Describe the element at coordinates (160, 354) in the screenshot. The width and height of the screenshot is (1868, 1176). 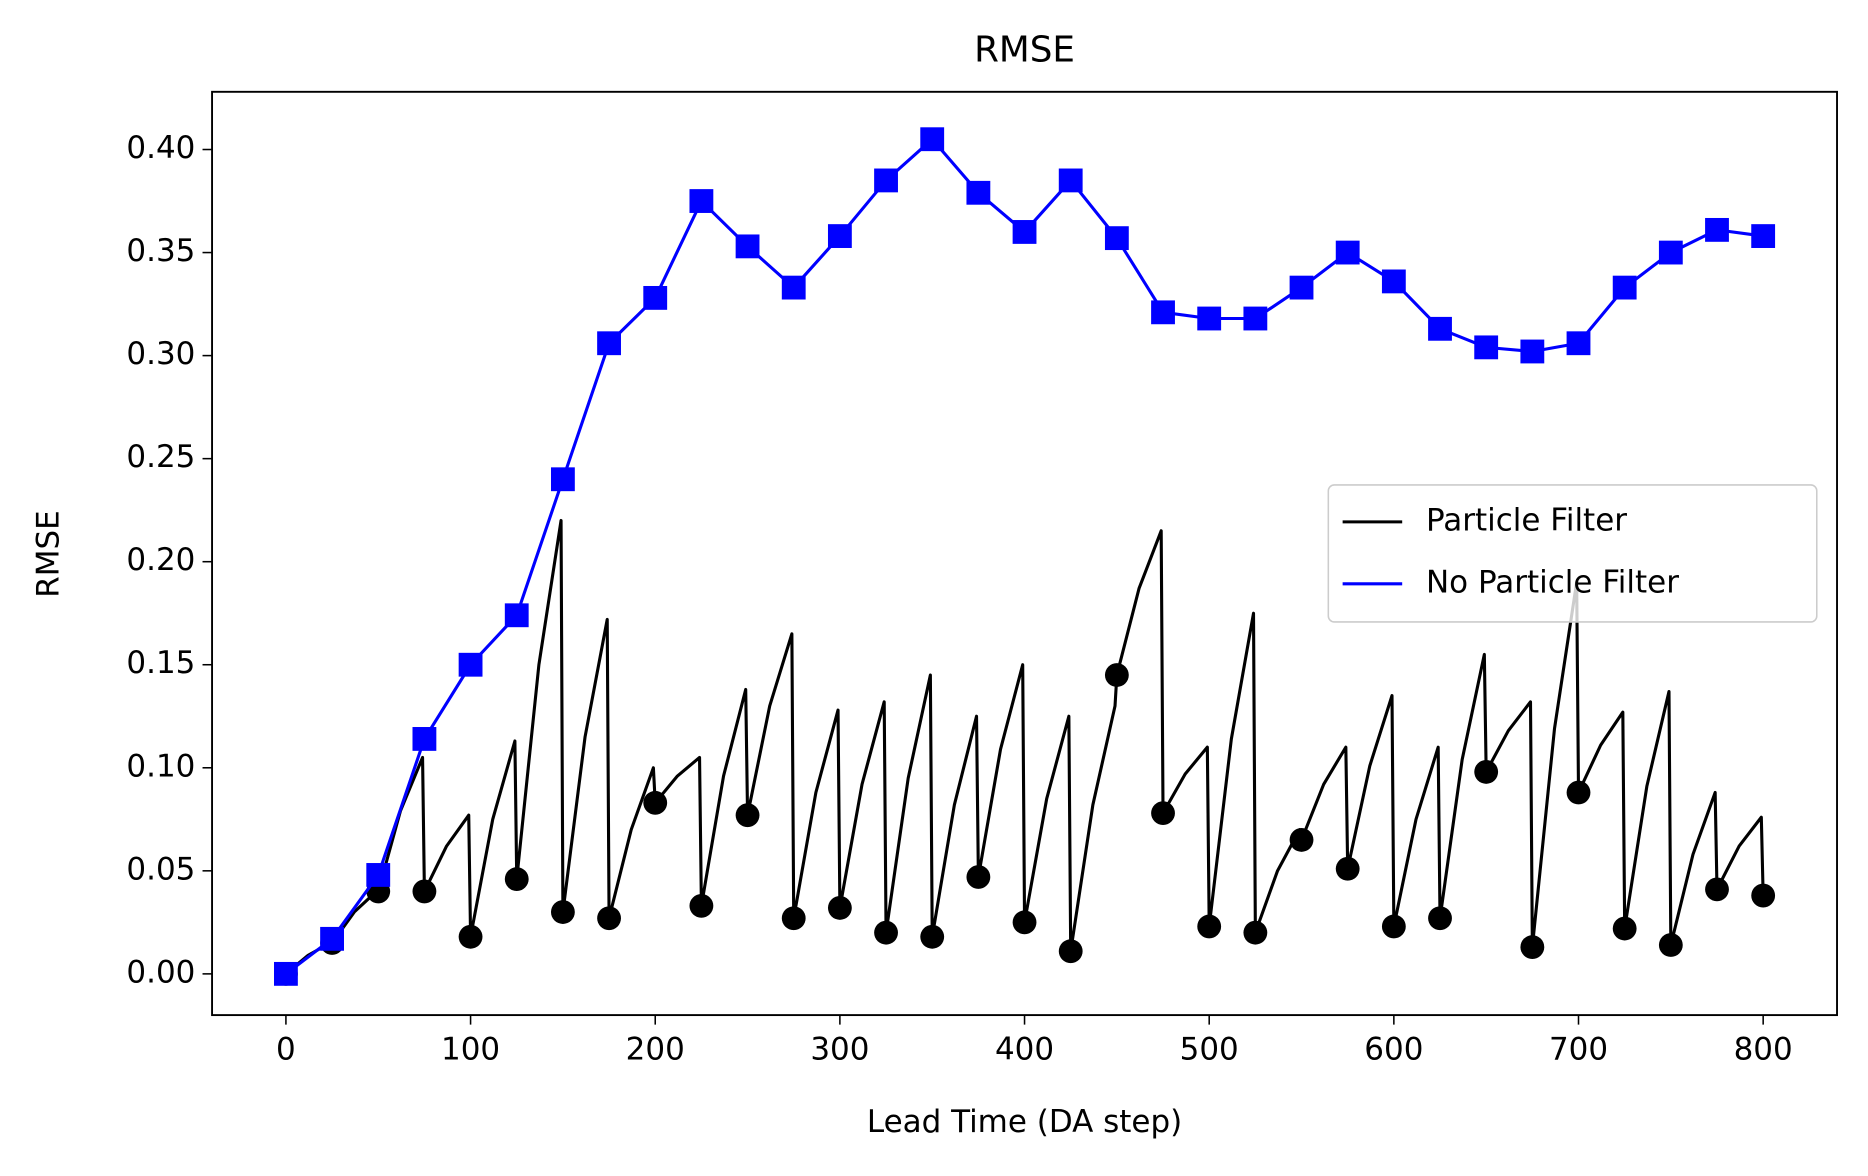
I see `y-tick-label: 0.30` at that location.